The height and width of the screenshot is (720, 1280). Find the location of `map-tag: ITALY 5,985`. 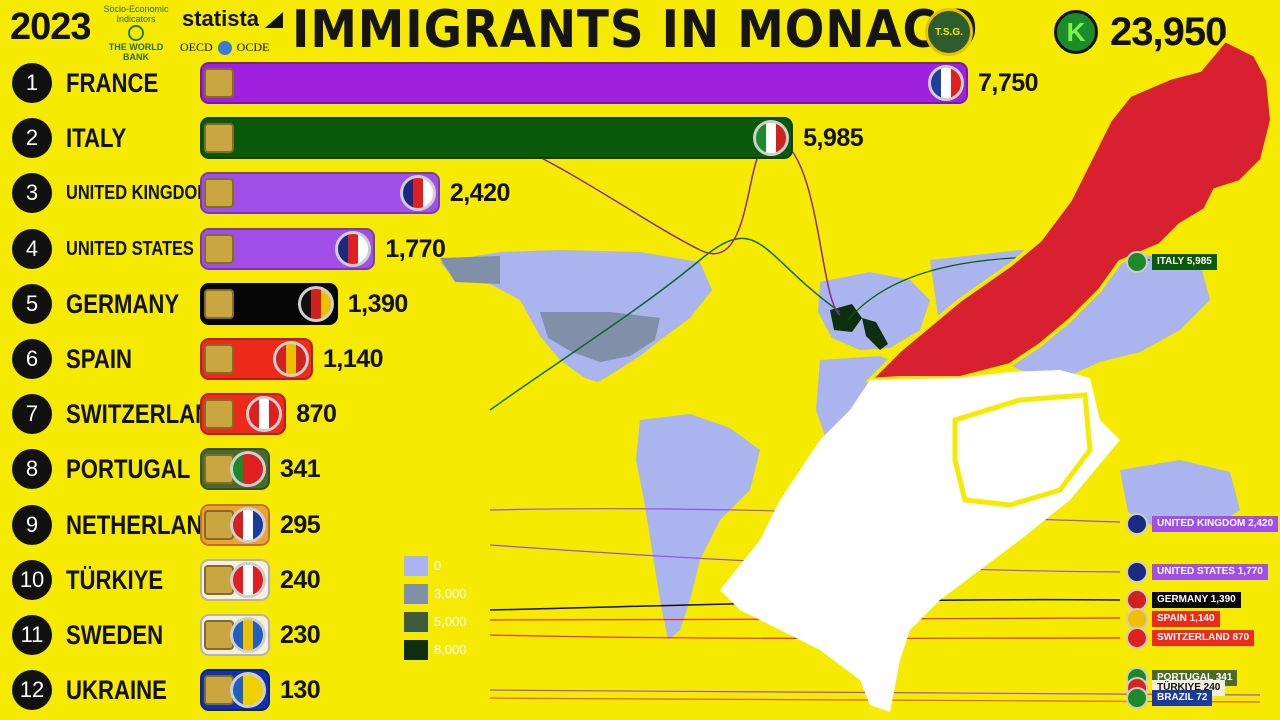

map-tag: ITALY 5,985 is located at coordinates (1184, 262).